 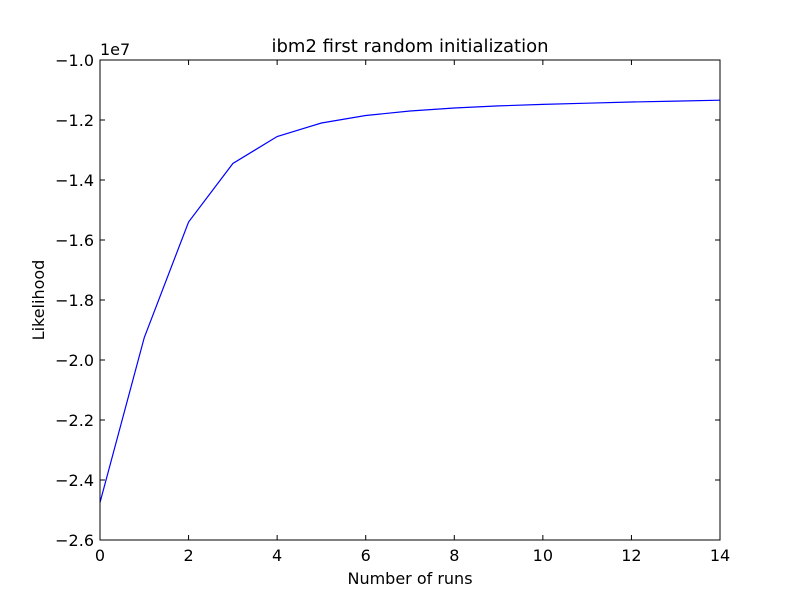 What do you see at coordinates (74, 360) in the screenshot?
I see `y-tick-label: −2.0` at bounding box center [74, 360].